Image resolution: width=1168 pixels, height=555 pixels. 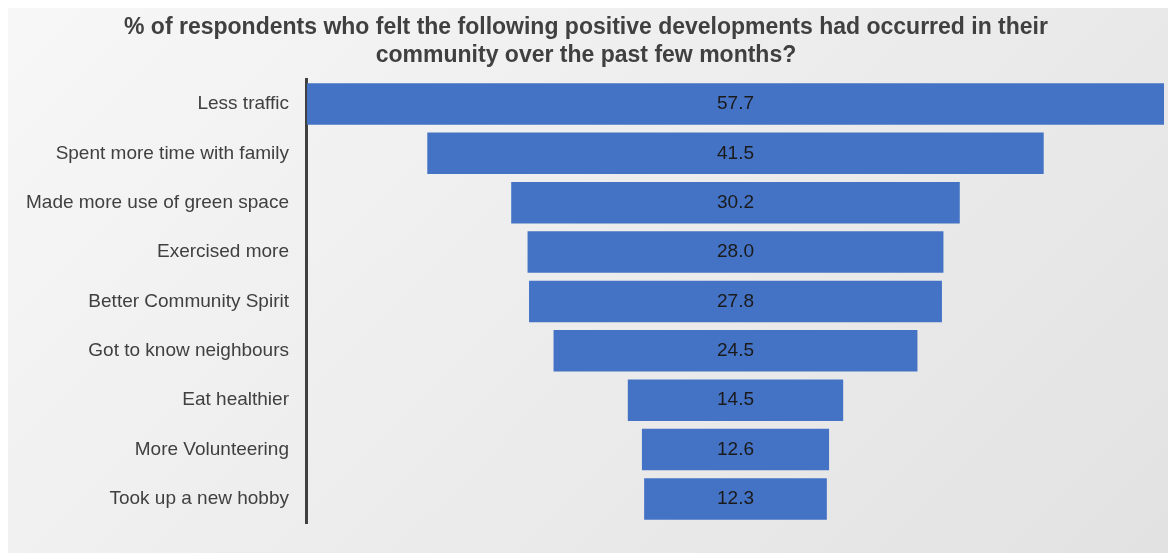 I want to click on data-label: 12.3, so click(x=735, y=498).